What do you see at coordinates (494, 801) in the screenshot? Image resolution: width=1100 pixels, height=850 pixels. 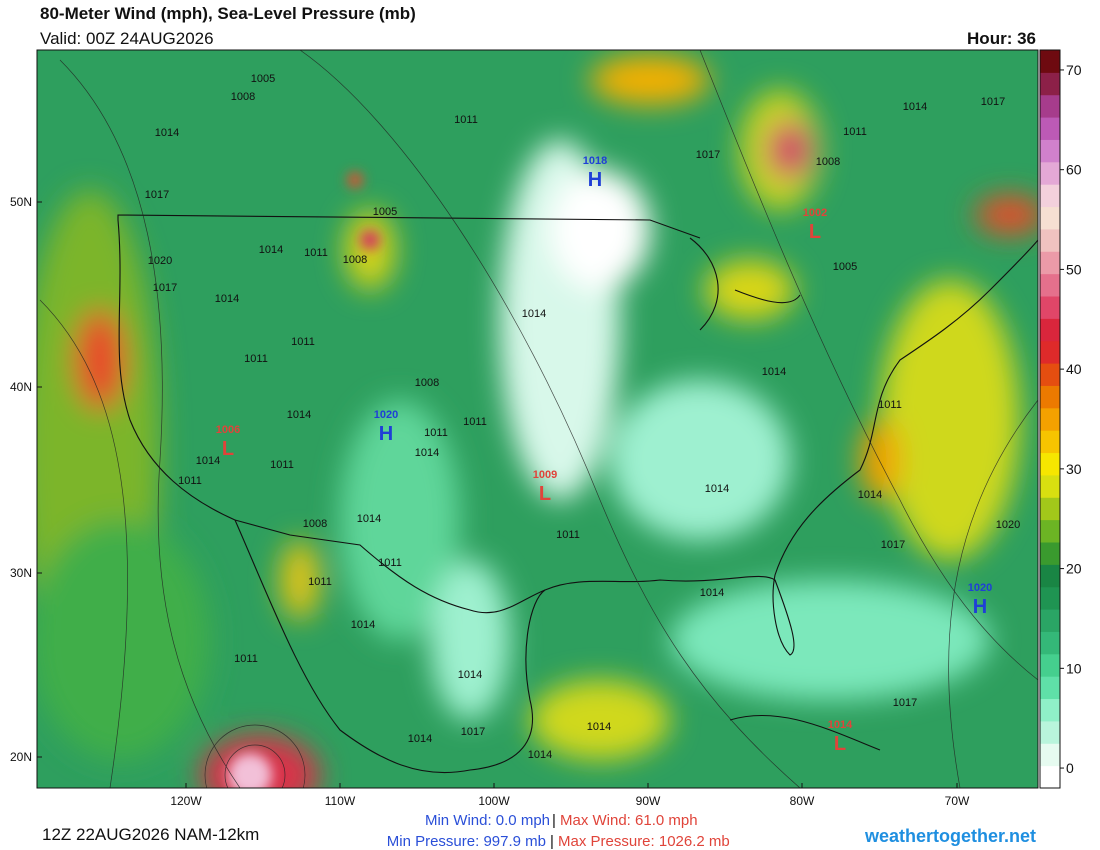 I see `lon-label: 100W` at bounding box center [494, 801].